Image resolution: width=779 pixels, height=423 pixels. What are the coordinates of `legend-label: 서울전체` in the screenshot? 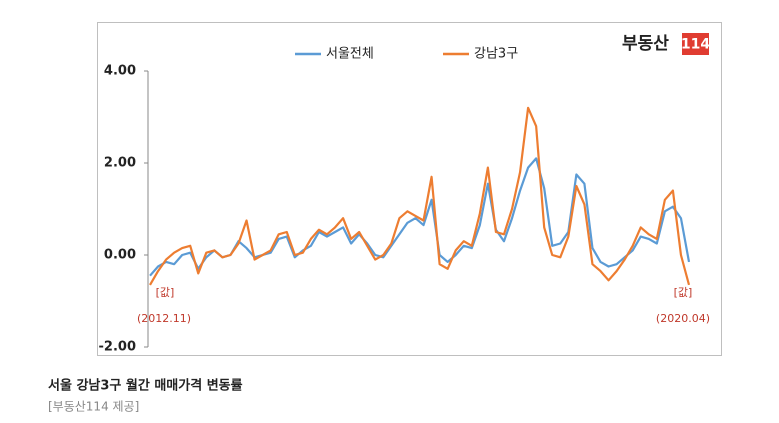 It's located at (350, 54).